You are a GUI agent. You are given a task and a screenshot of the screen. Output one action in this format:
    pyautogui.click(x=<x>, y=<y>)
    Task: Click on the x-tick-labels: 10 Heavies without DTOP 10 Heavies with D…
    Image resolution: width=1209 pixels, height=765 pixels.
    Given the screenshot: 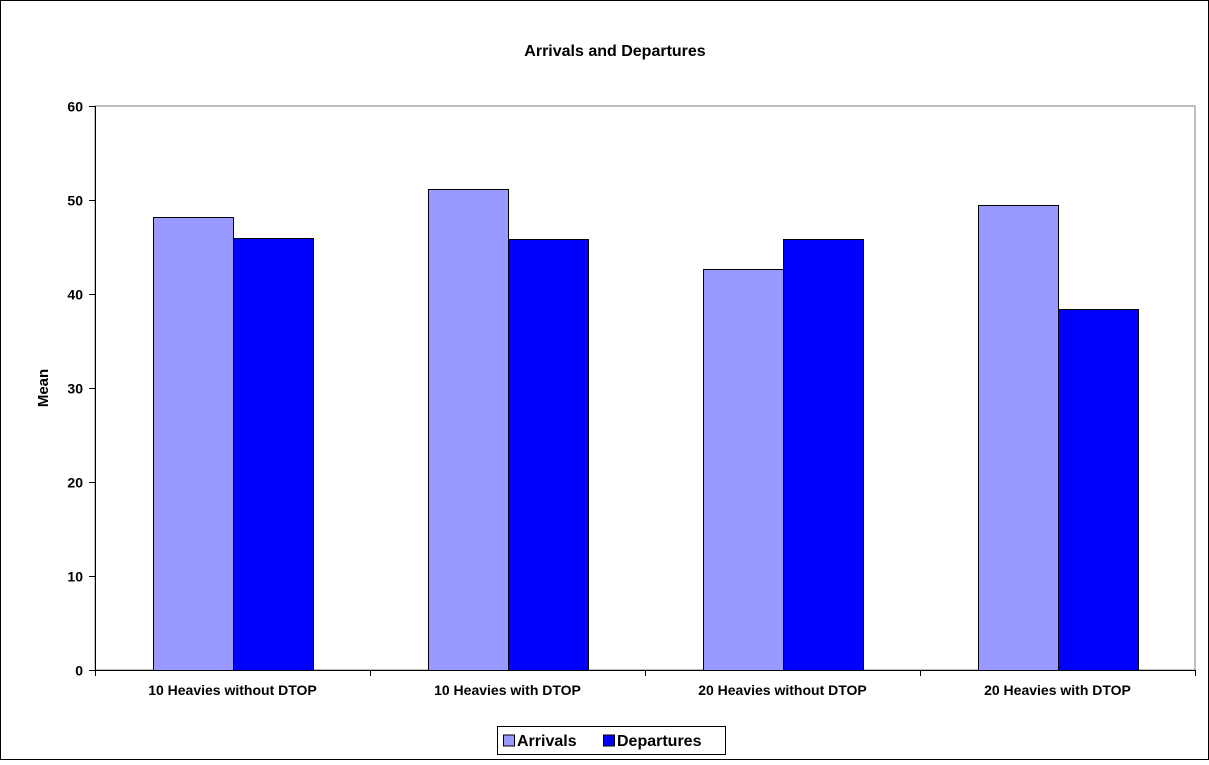 What is the action you would take?
    pyautogui.click(x=639, y=690)
    